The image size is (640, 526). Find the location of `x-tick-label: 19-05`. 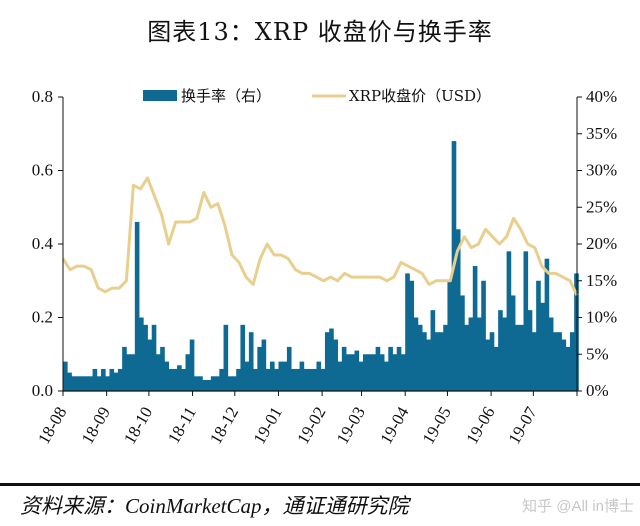

x-tick-label: 19-05 is located at coordinates (437, 426).